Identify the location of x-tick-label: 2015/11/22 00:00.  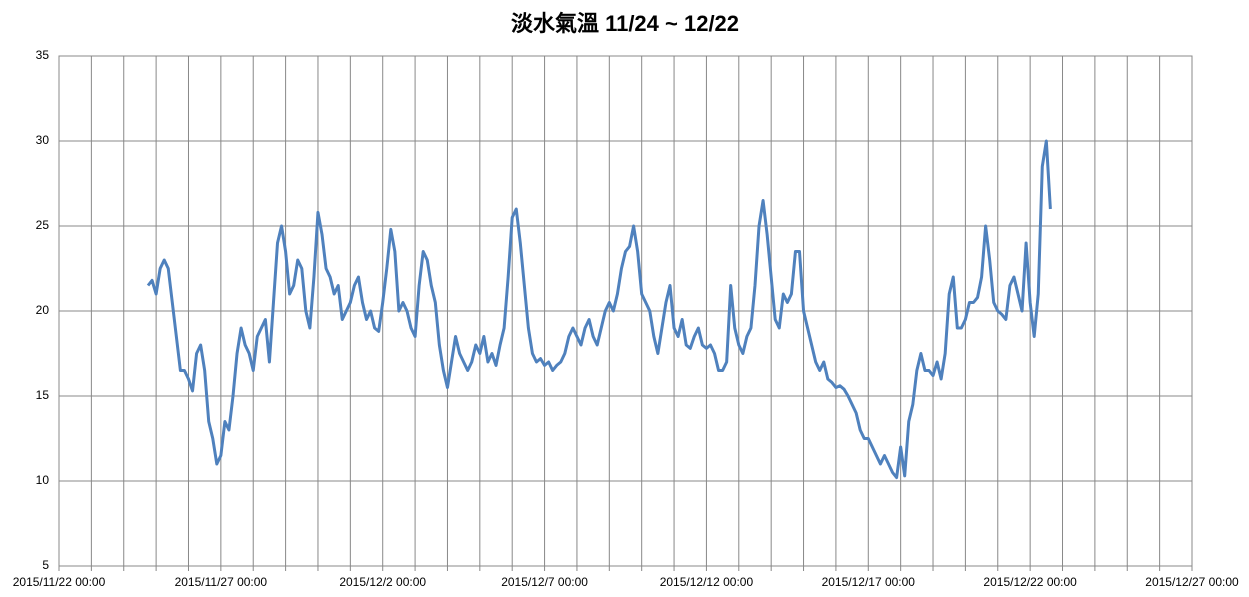
(59, 582).